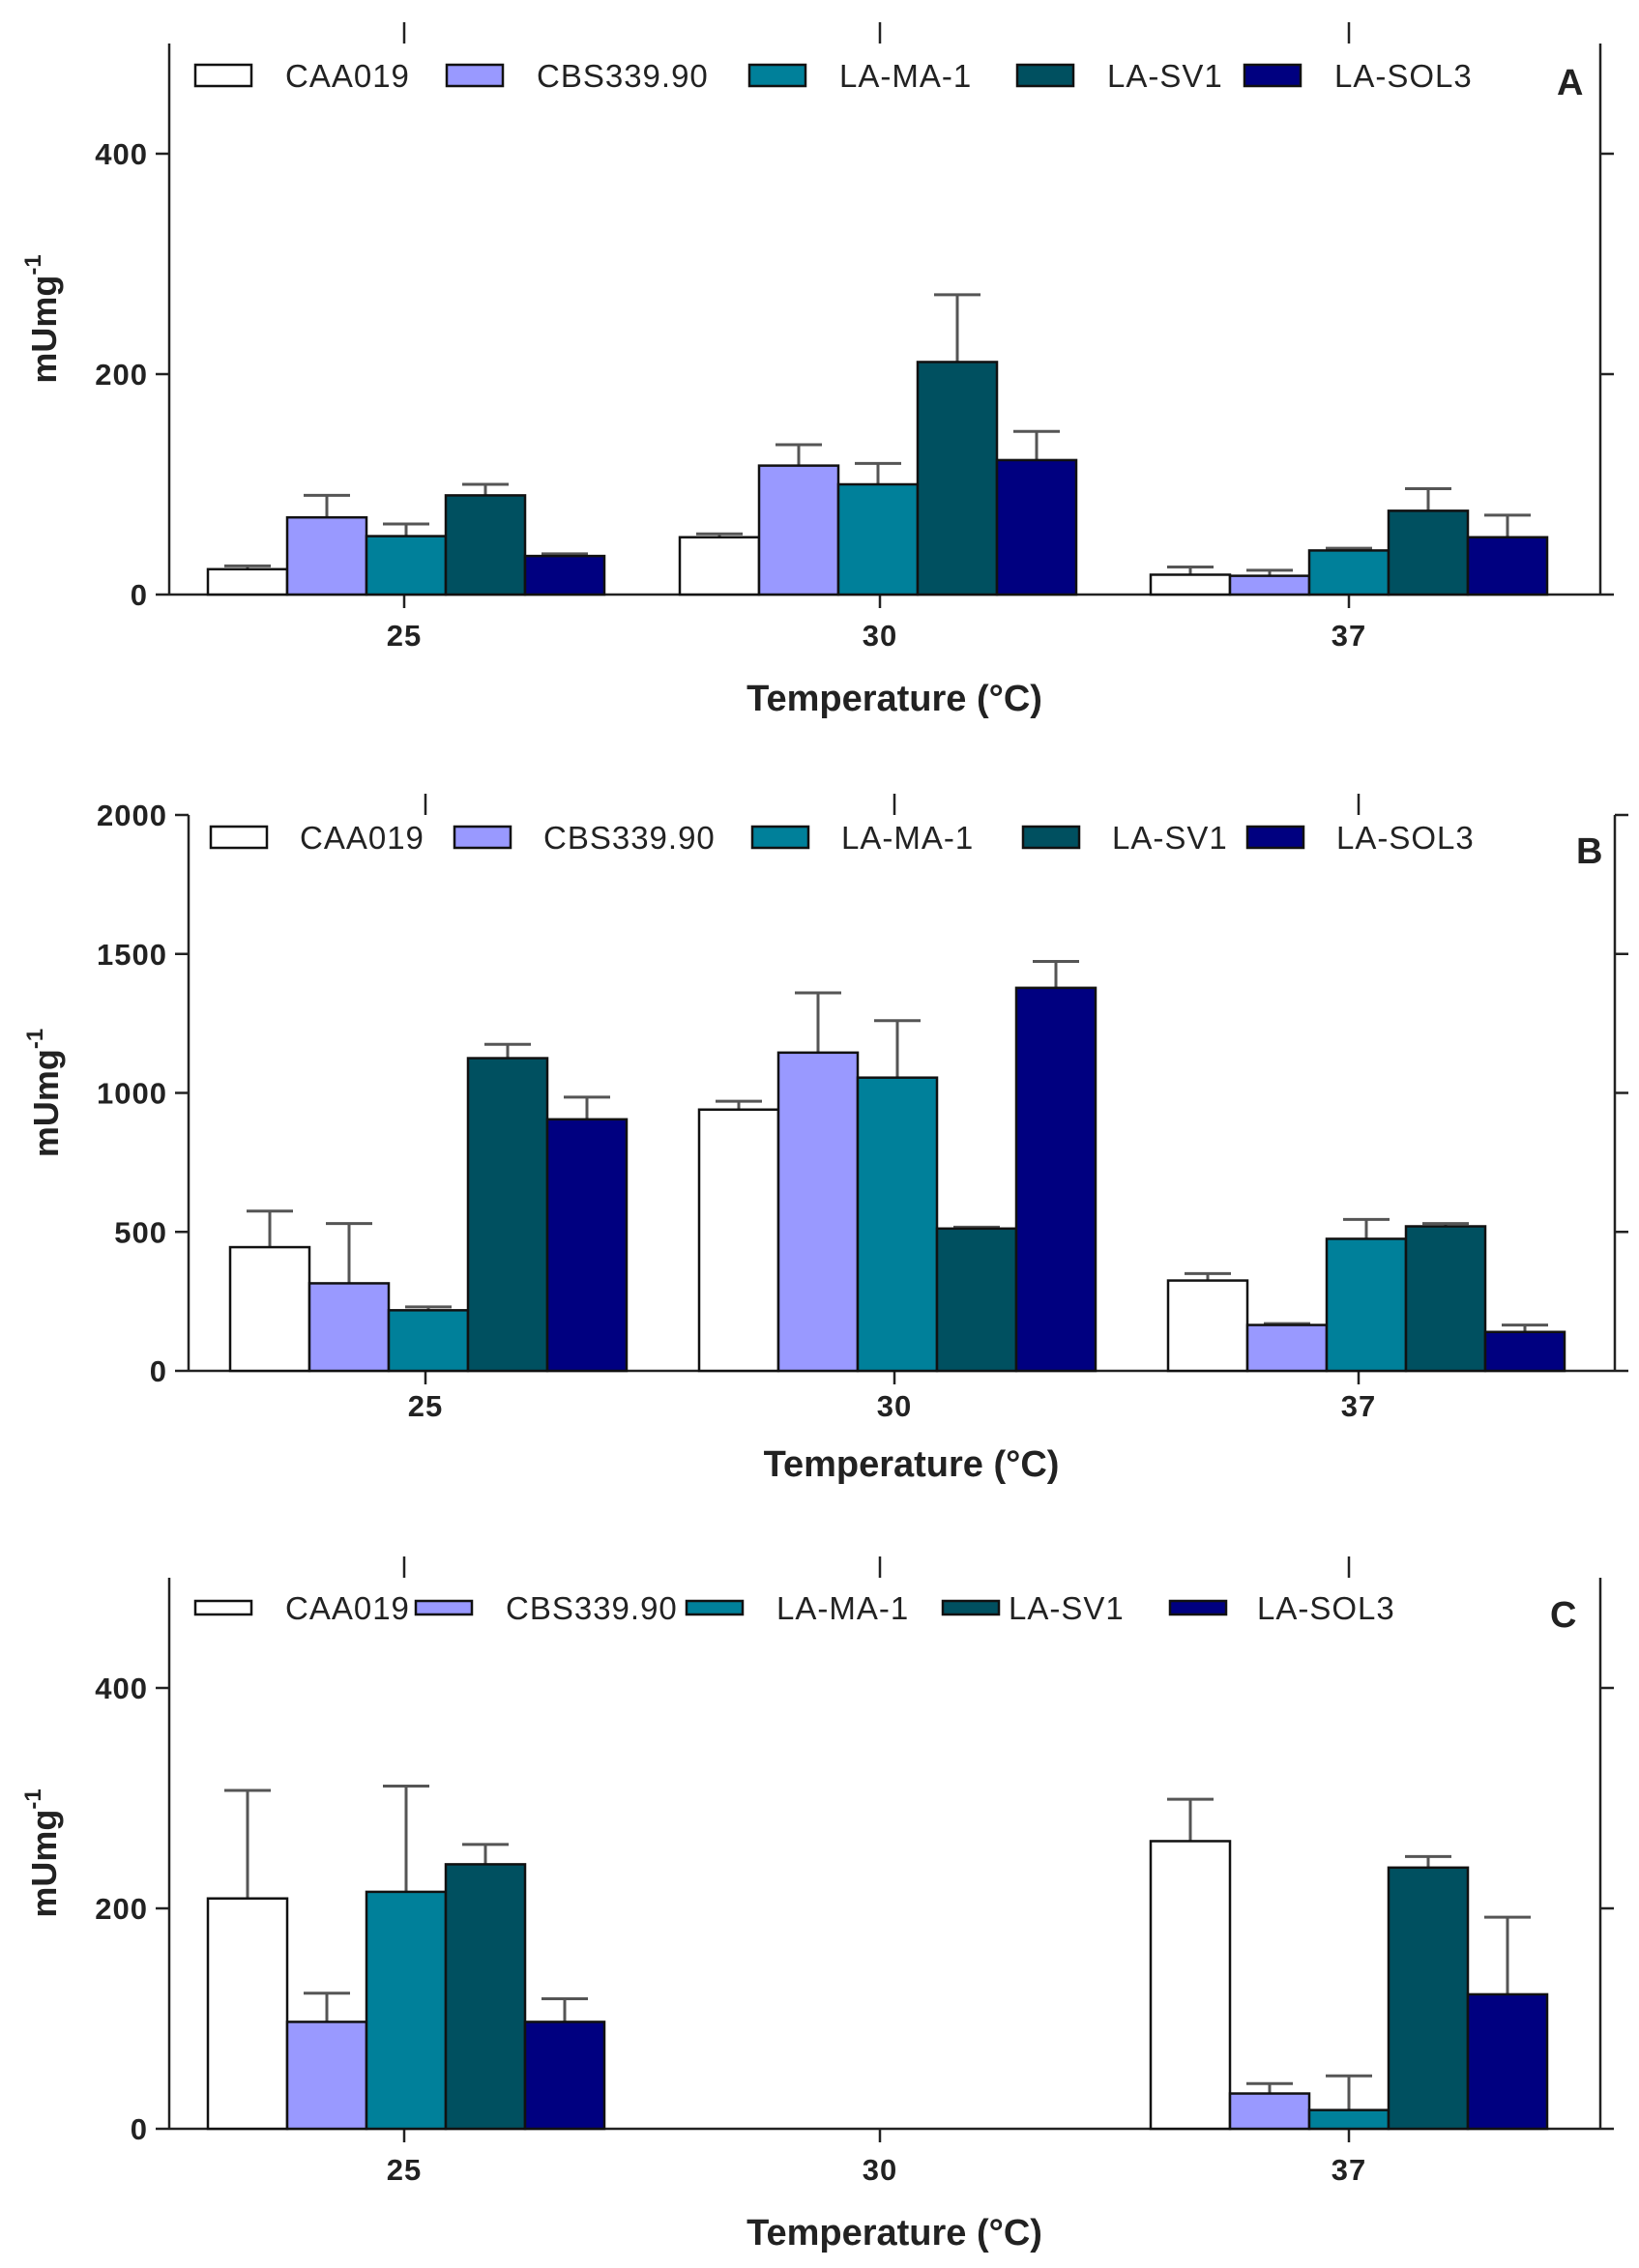 This screenshot has height=2268, width=1639. I want to click on y-tick-label-1500: 1500, so click(132, 955).